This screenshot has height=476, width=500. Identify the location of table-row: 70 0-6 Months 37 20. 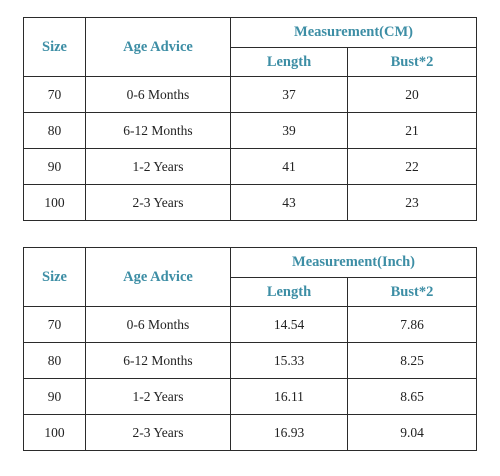
(250, 94).